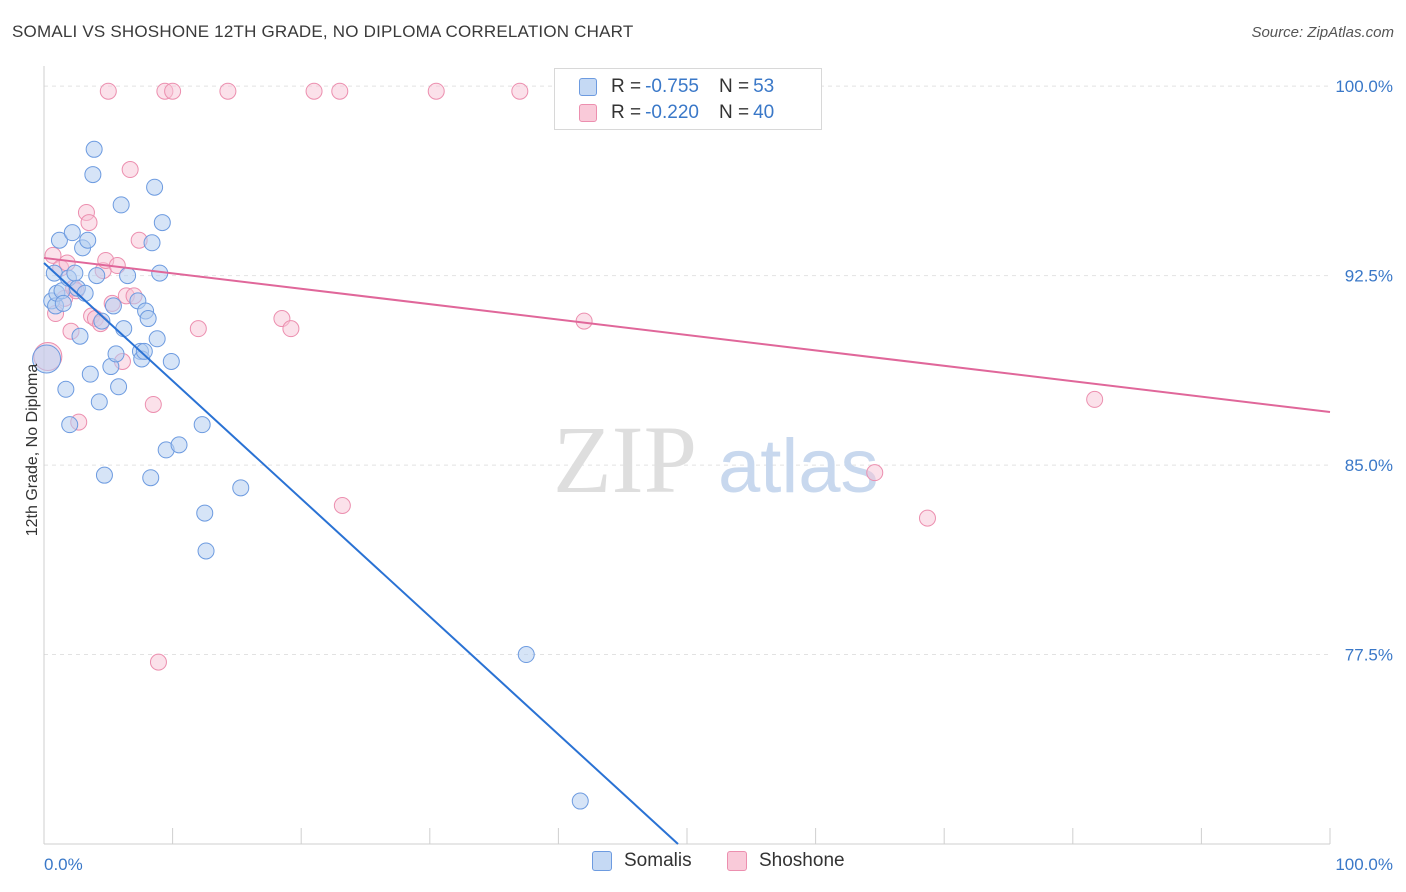  What do you see at coordinates (1322, 32) in the screenshot?
I see `source-credit: Source: ZipAtlas.com` at bounding box center [1322, 32].